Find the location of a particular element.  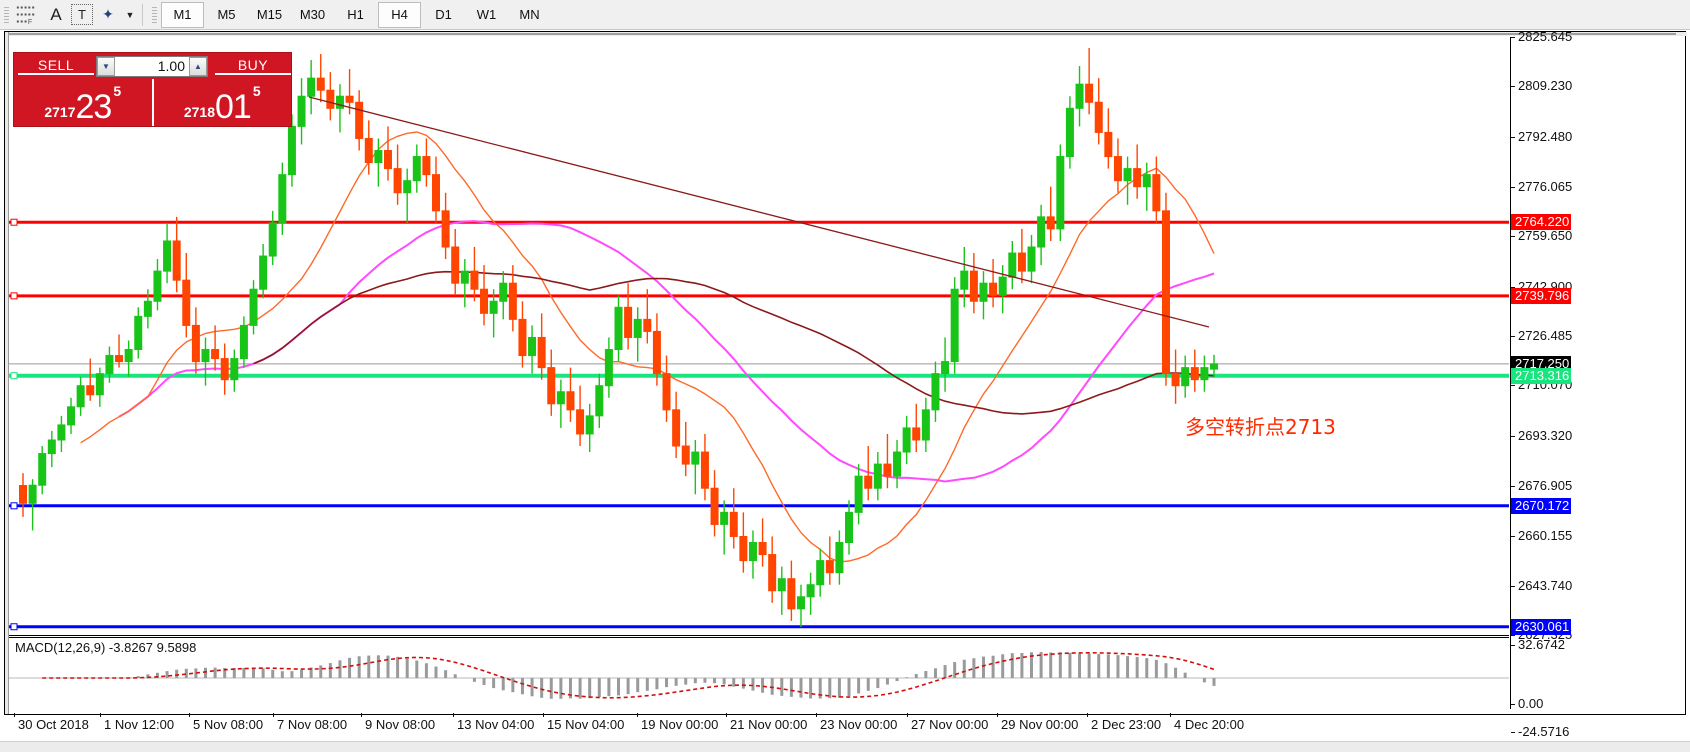

timeframe-w1: W1 is located at coordinates (486, 14).